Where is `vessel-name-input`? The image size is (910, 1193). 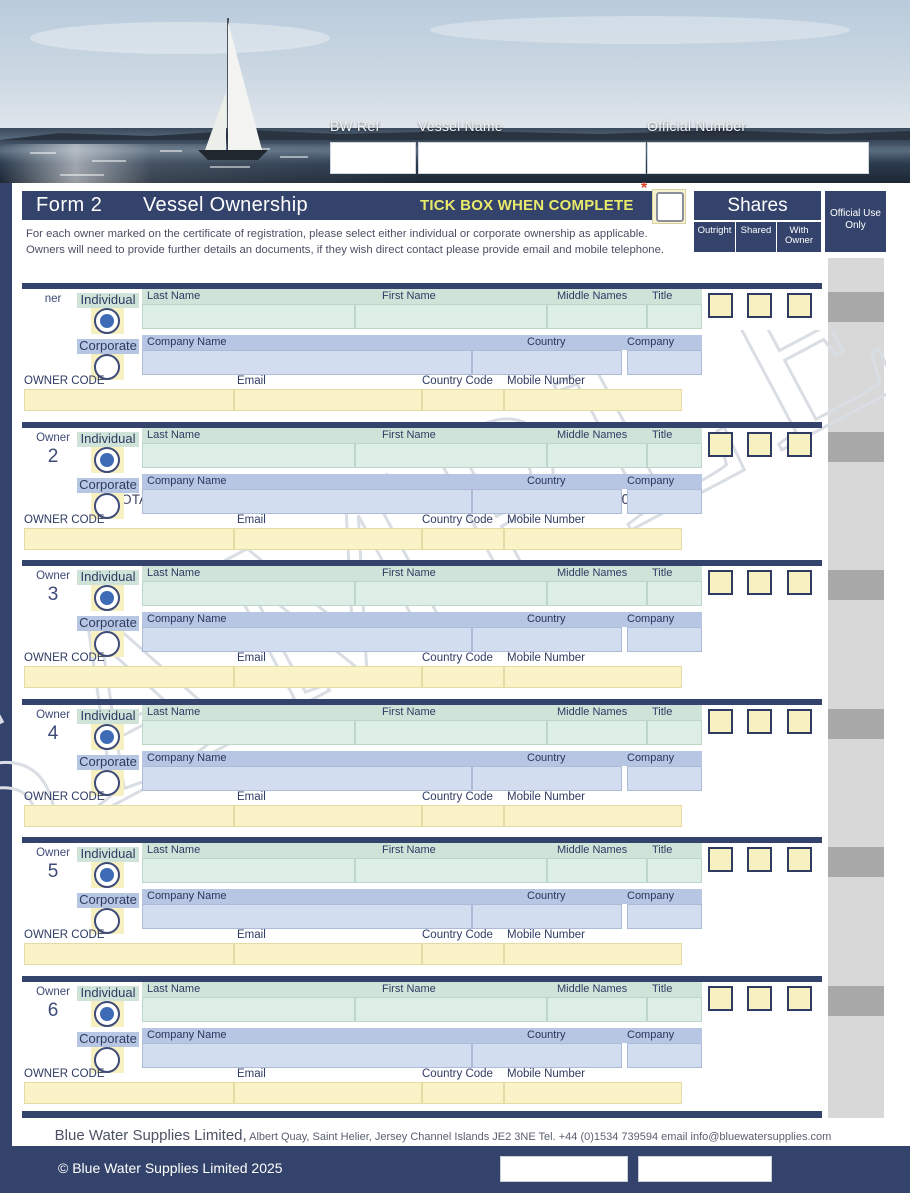
vessel-name-input is located at coordinates (532, 158).